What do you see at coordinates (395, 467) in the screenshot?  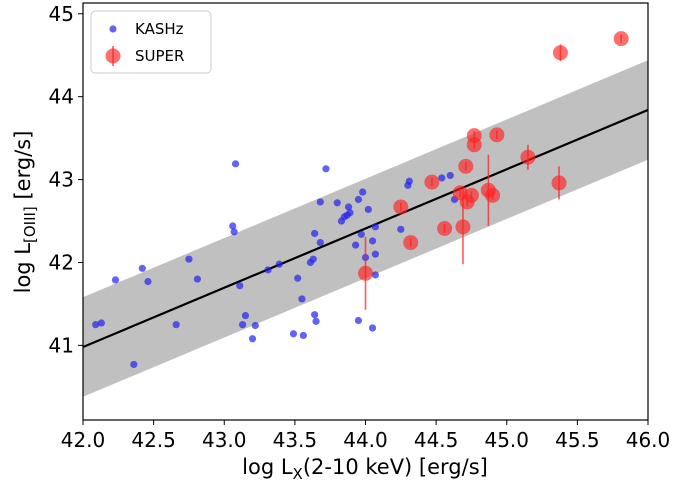 I see `x-label-rest: (2-10 keV) [erg/s]` at bounding box center [395, 467].